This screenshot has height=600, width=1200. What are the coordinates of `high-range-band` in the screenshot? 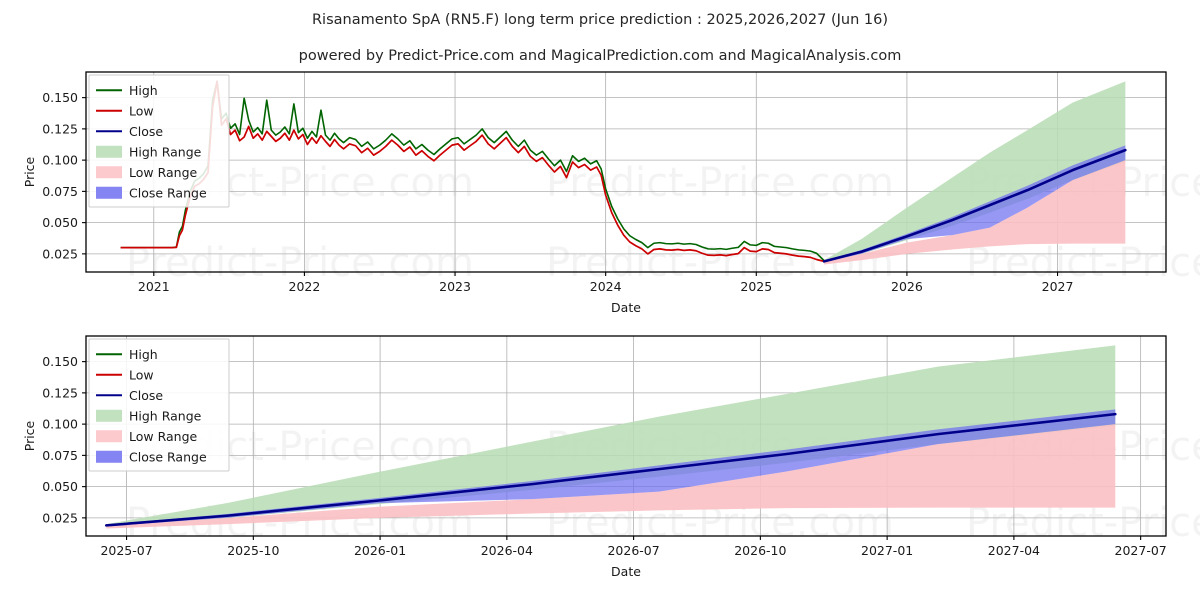 It's located at (975, 171).